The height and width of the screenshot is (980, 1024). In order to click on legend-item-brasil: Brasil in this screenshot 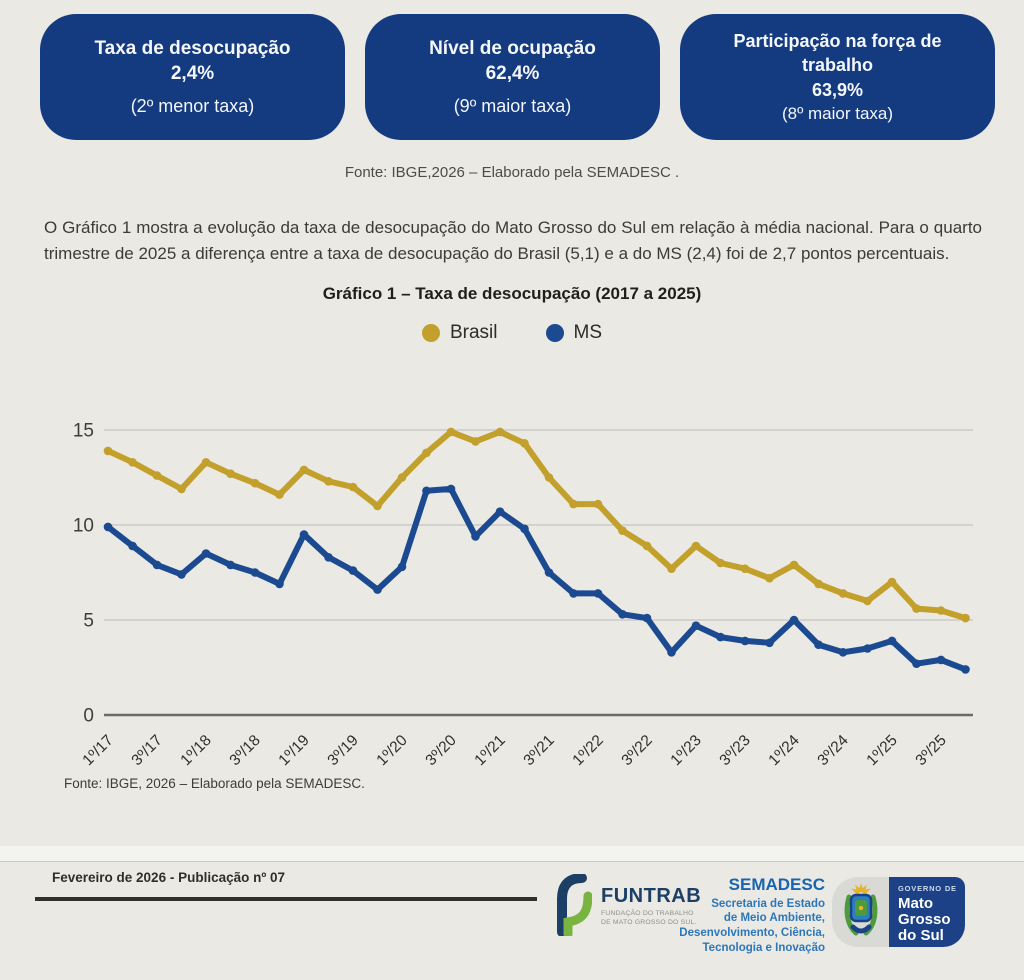, I will do `click(459, 333)`.